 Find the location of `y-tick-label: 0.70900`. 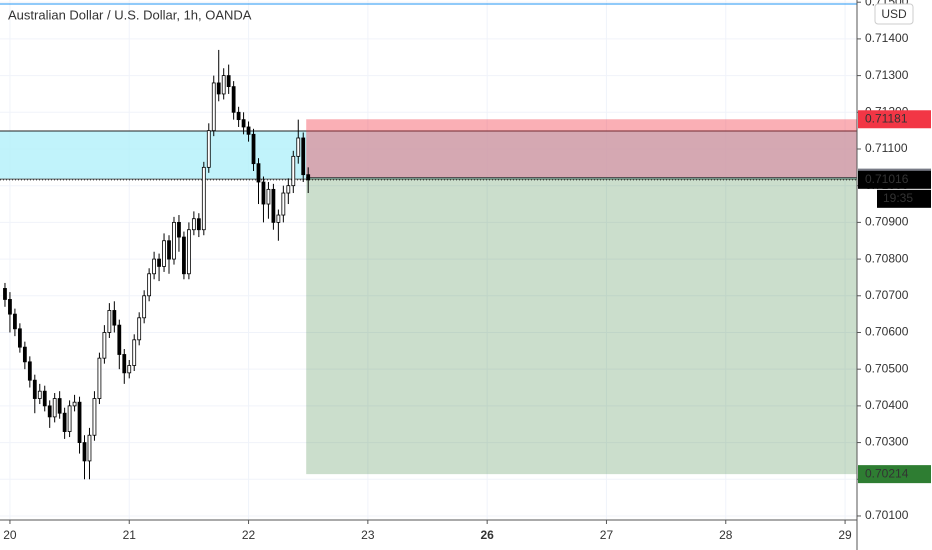

y-tick-label: 0.70900 is located at coordinates (887, 222).